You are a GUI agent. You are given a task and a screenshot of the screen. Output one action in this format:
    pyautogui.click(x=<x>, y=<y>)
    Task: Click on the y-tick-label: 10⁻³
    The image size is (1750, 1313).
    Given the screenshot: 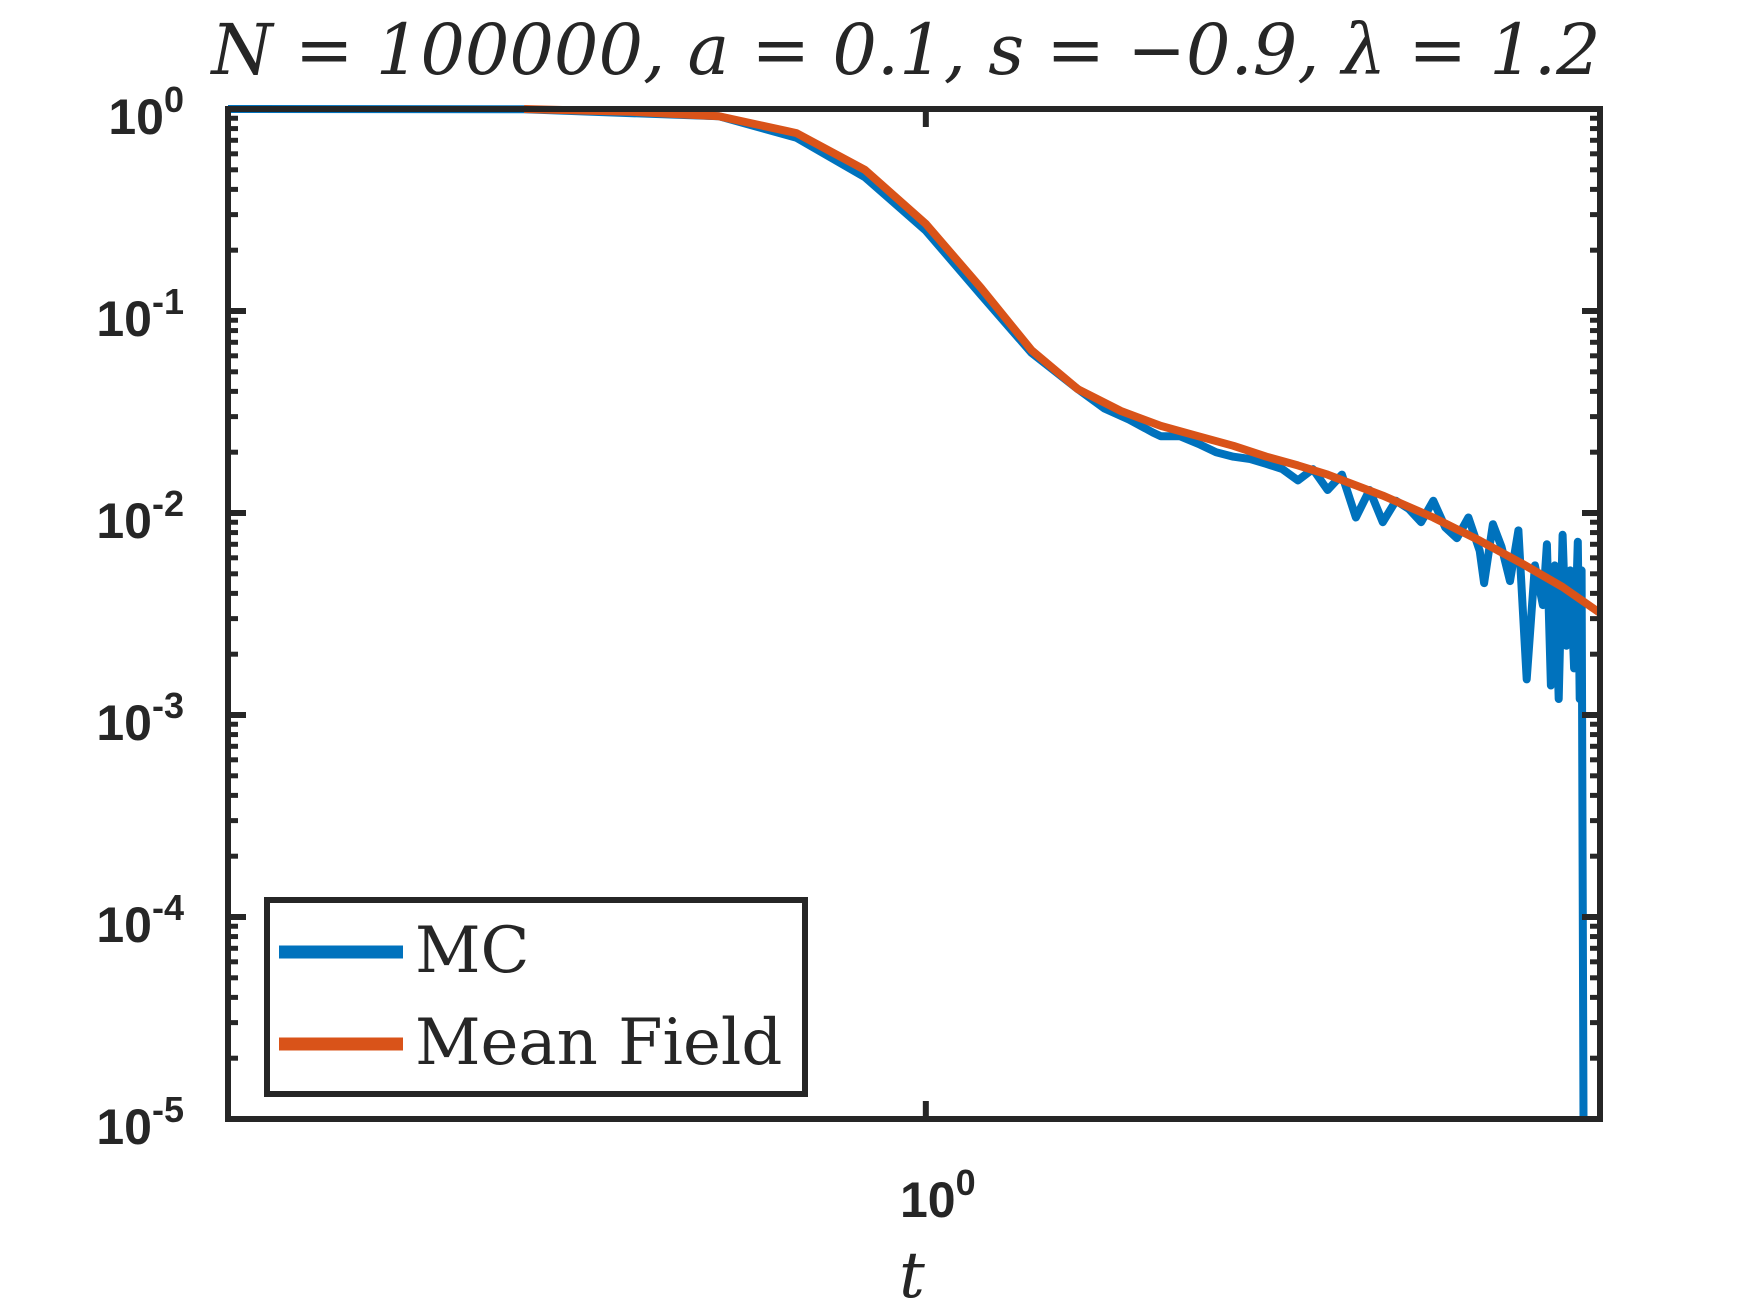 What is the action you would take?
    pyautogui.click(x=140, y=718)
    